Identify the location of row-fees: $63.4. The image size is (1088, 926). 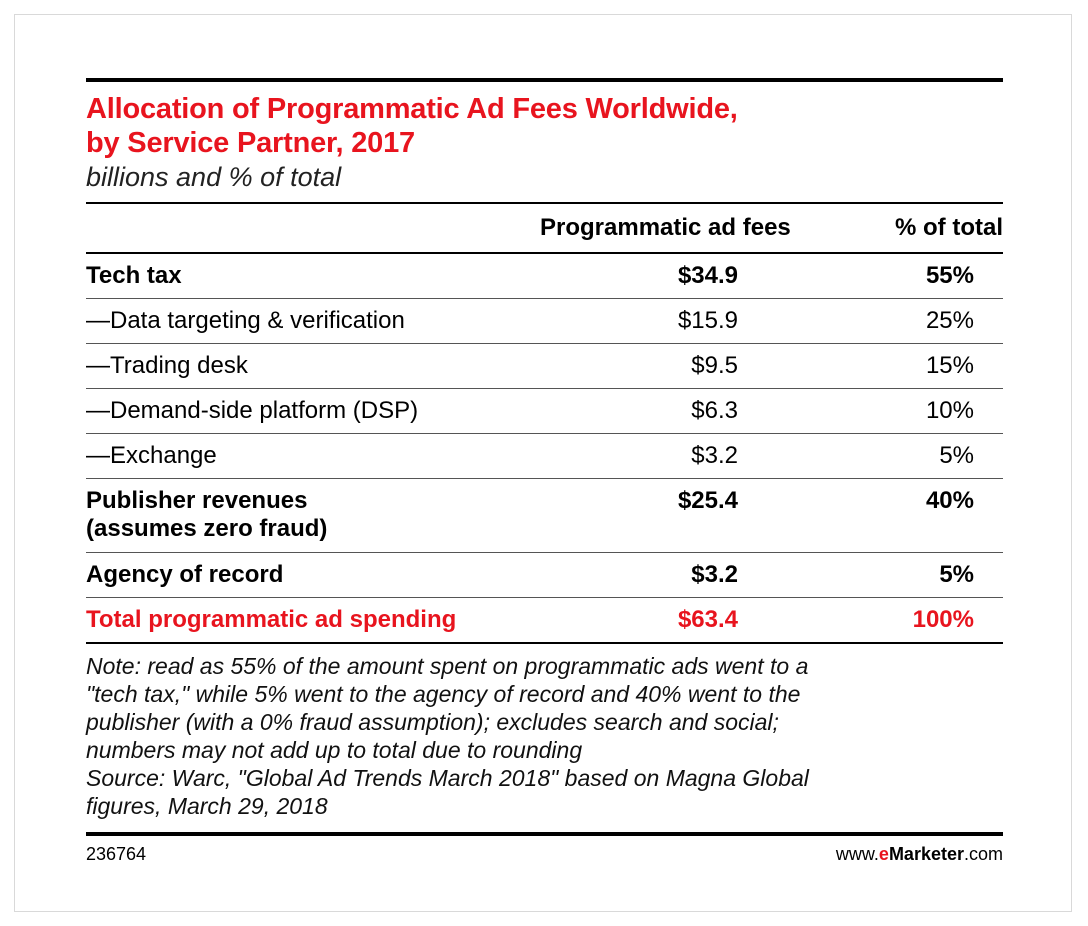
(707, 619).